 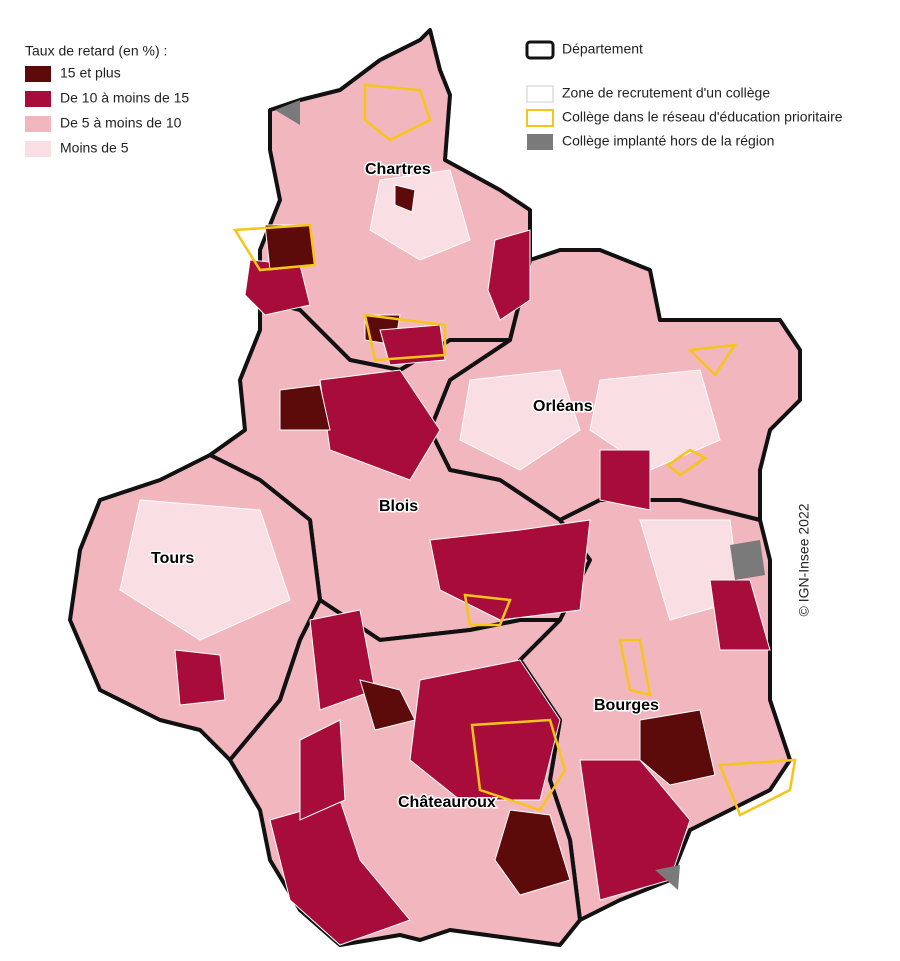 I want to click on city-label: Orléans, so click(x=563, y=406).